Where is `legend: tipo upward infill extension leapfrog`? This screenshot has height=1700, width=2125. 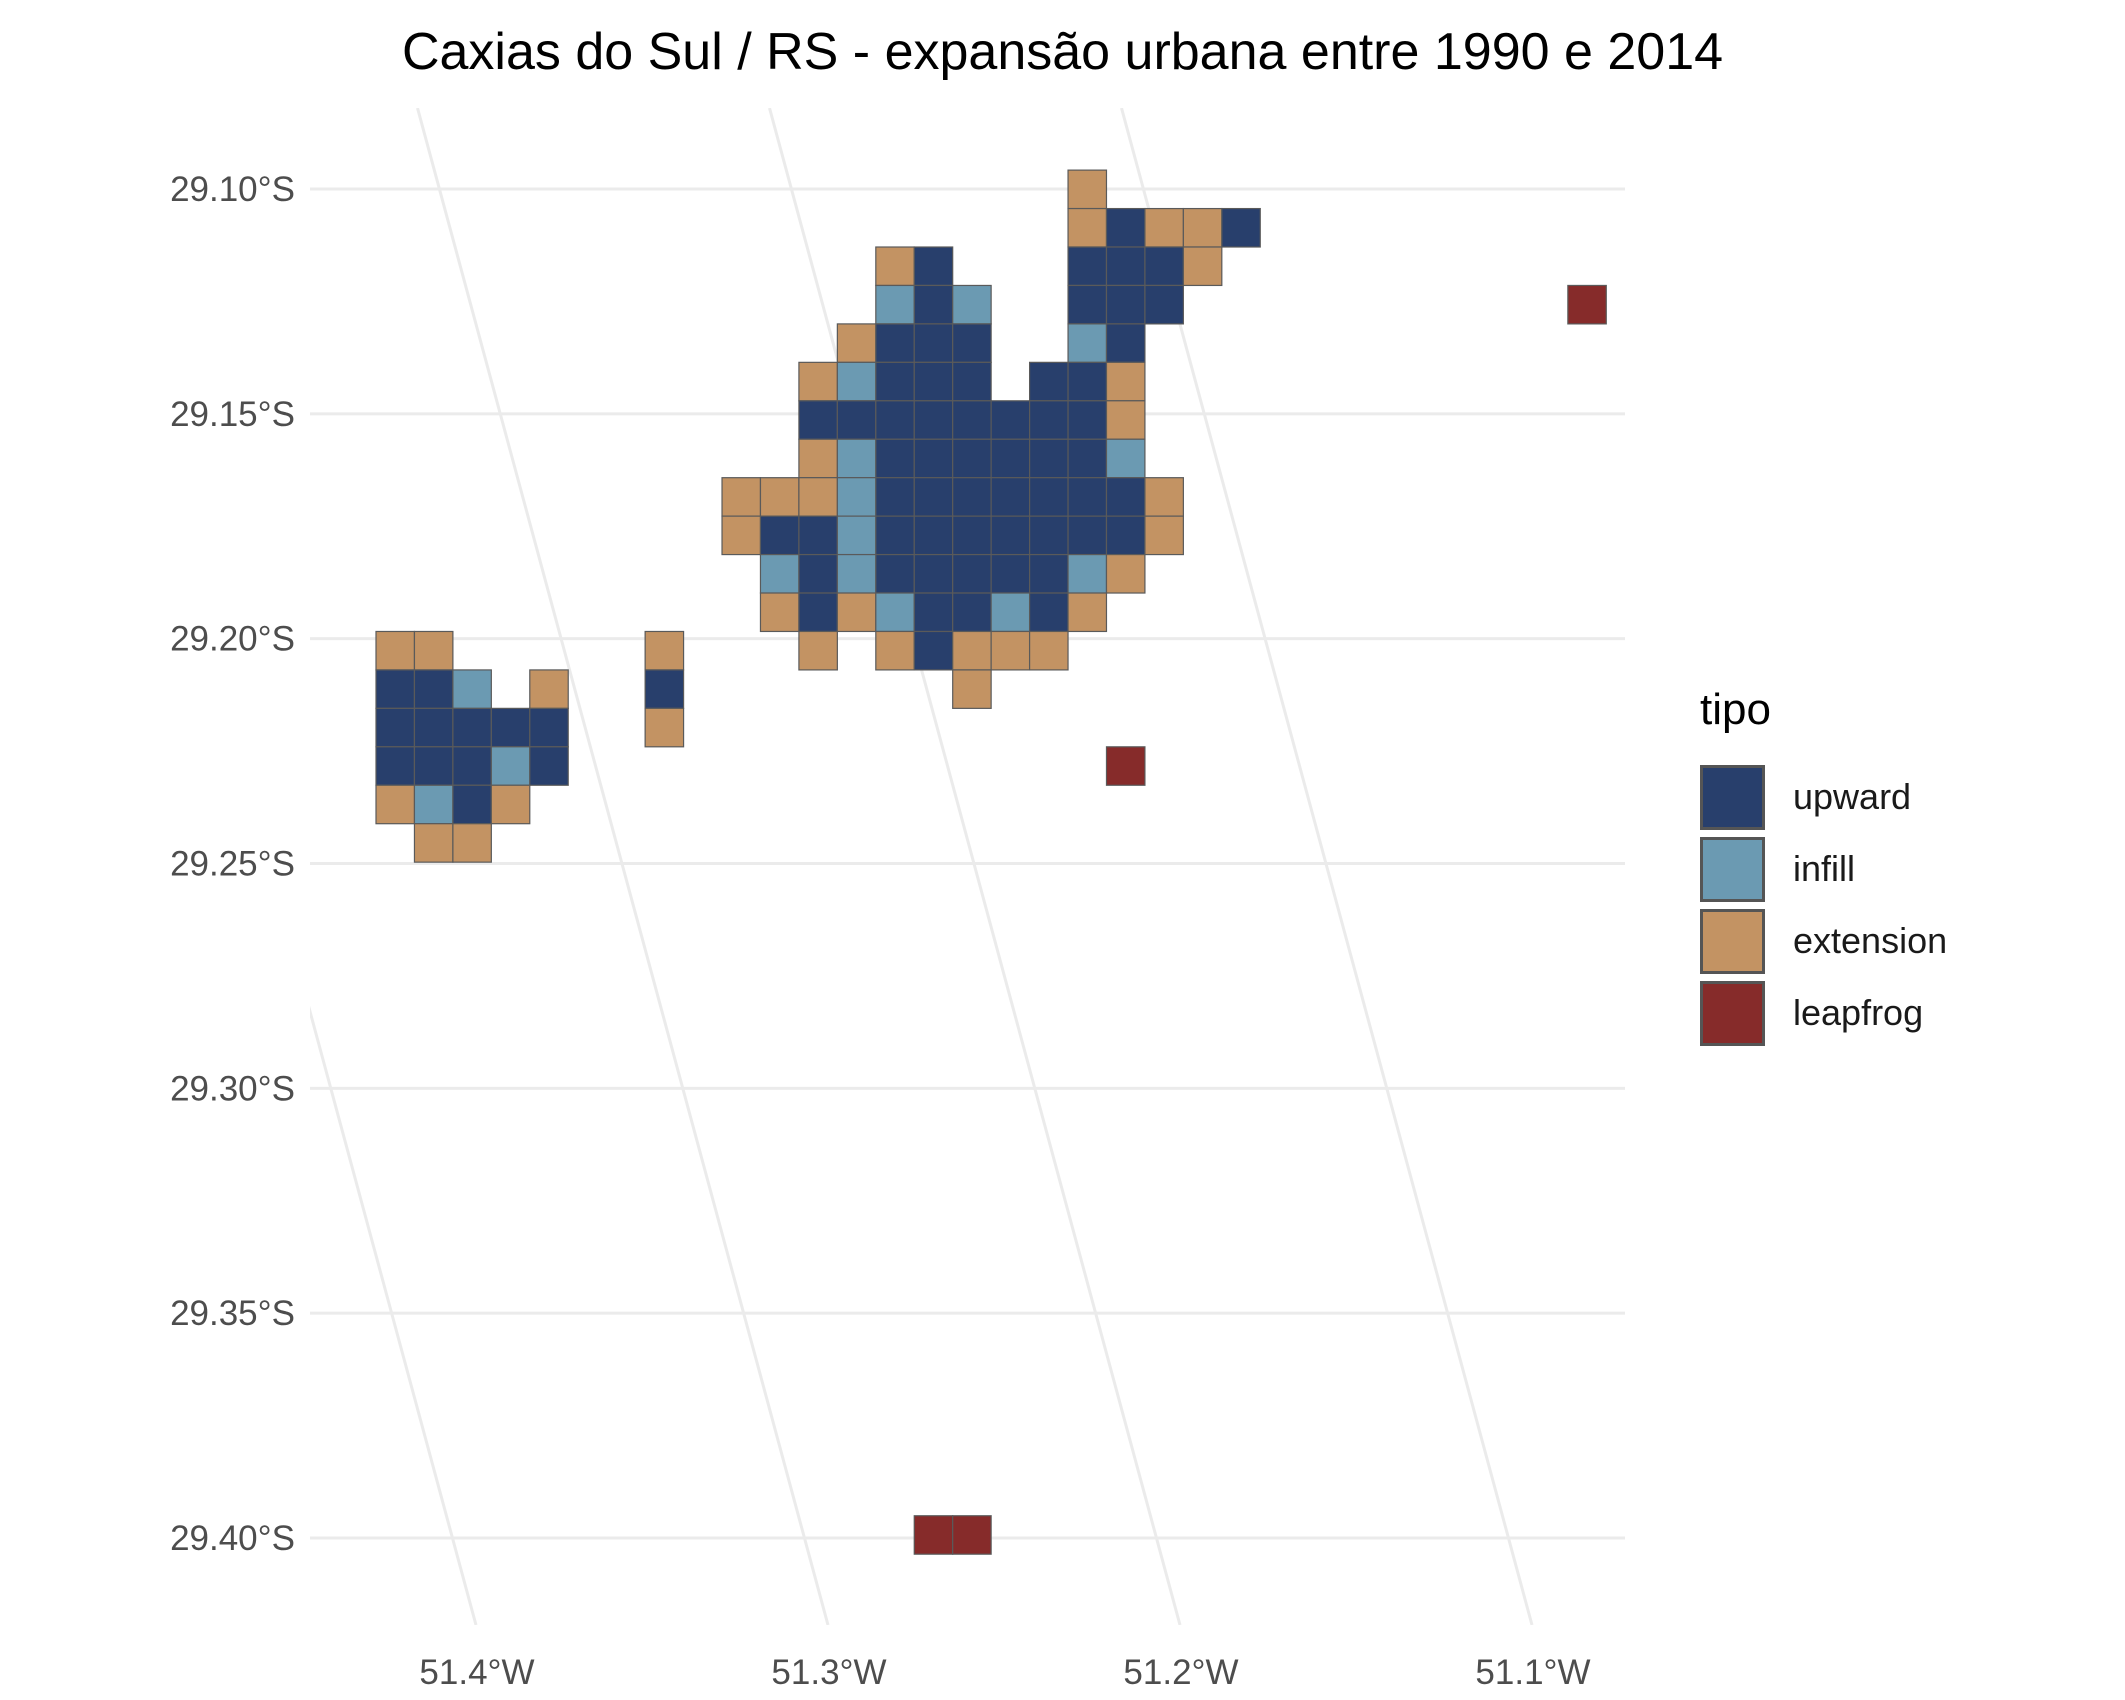 legend: tipo upward infill extension leapfrog is located at coordinates (1823, 867).